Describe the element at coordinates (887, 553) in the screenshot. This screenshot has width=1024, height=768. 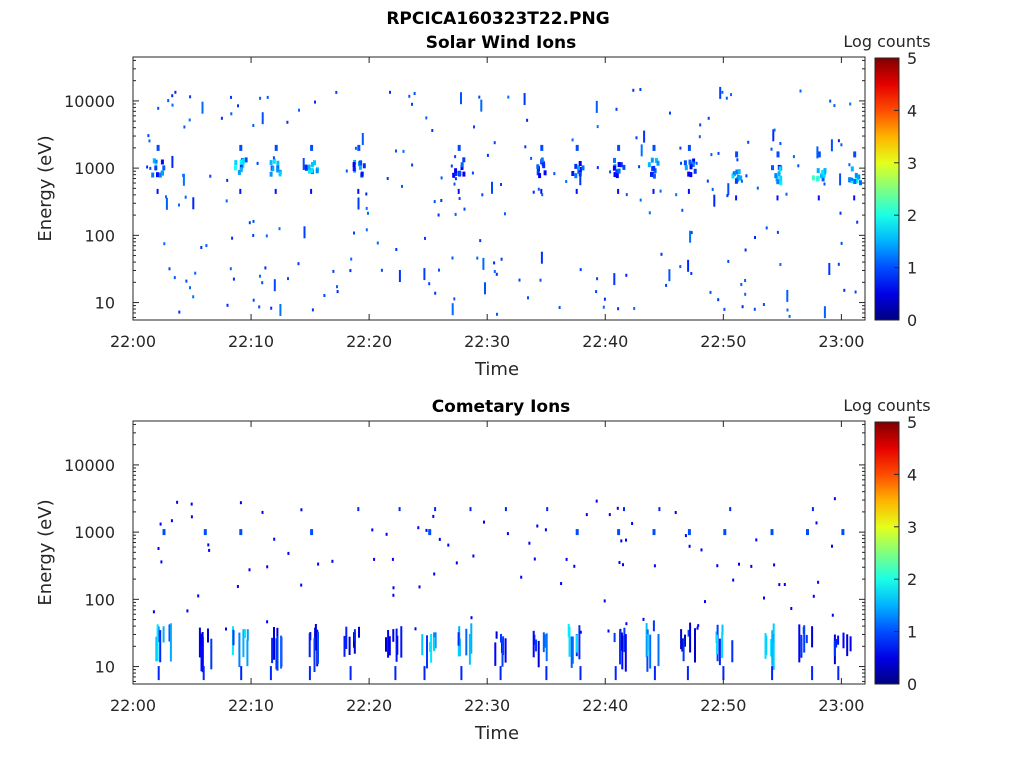
I see `colorbar` at that location.